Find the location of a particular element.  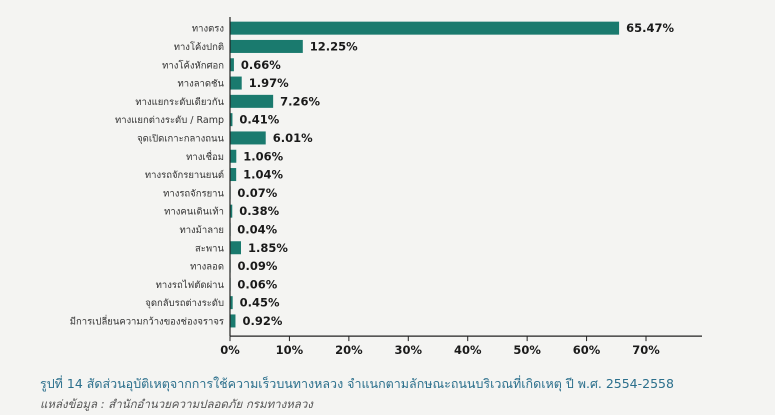

category-label: ทางรถจักรยาน is located at coordinates (193, 193).